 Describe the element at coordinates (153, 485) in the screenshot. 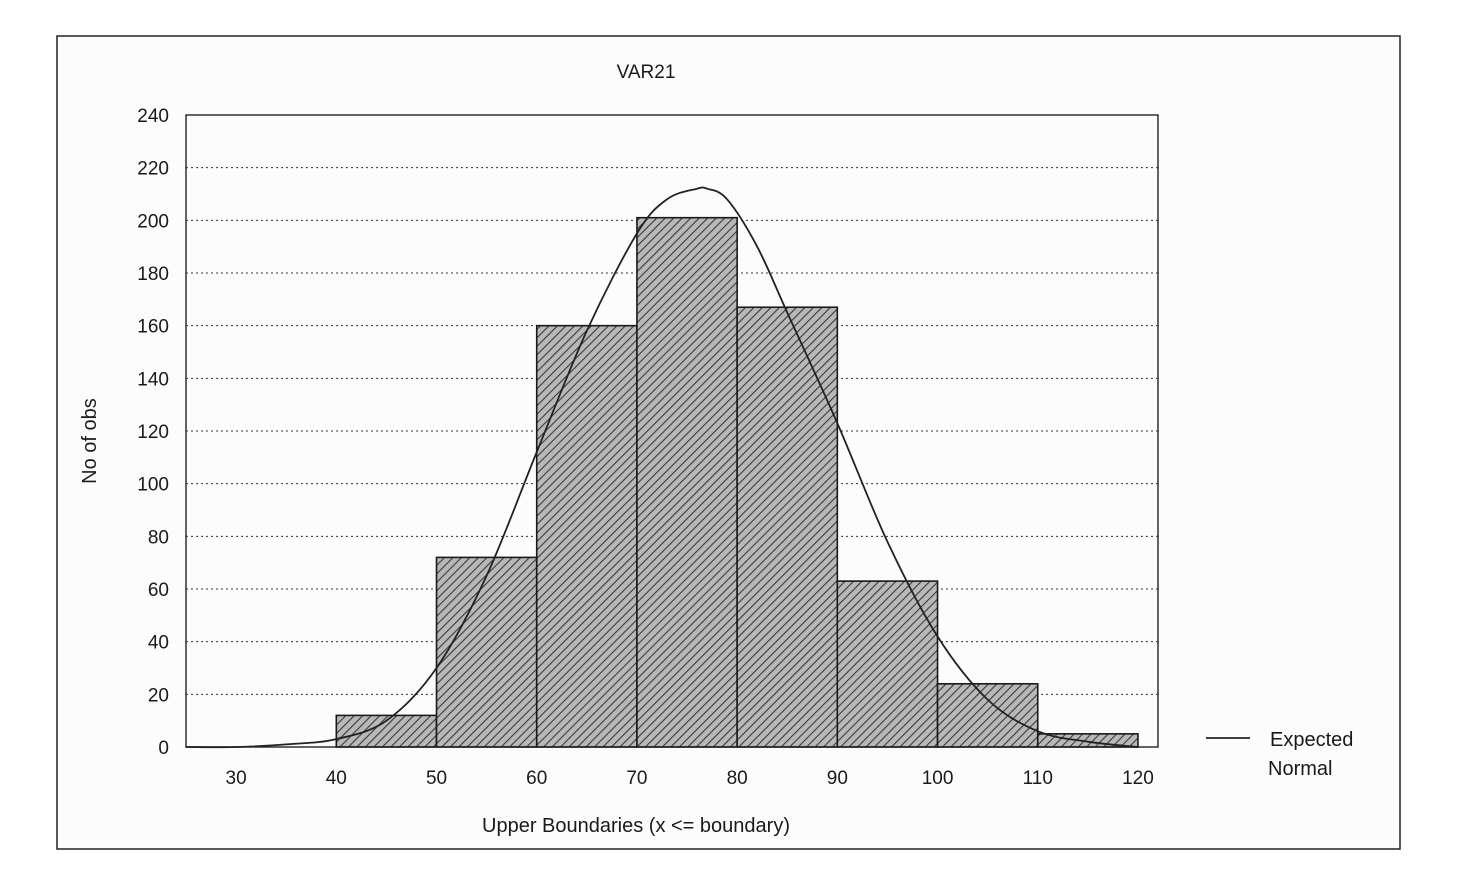

I see `y-tick-label: 100` at that location.